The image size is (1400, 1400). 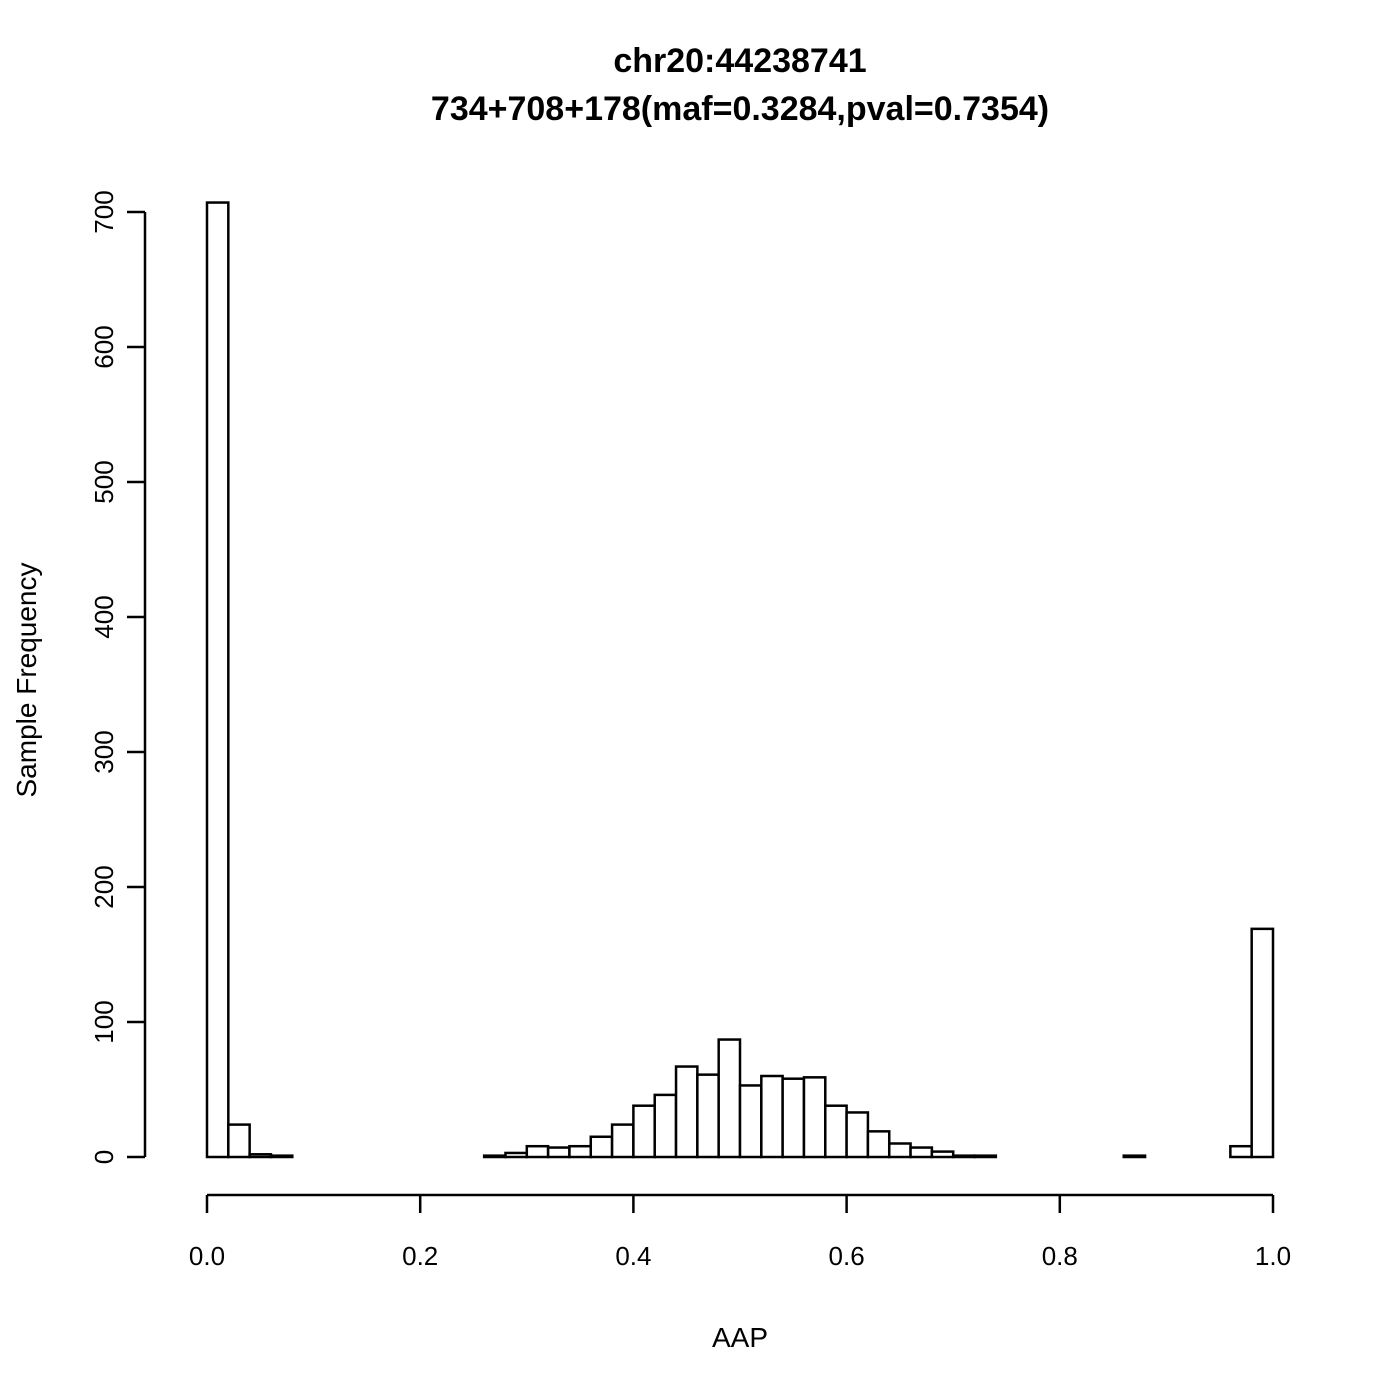 What do you see at coordinates (104, 616) in the screenshot?
I see `y-tick-label: 400` at bounding box center [104, 616].